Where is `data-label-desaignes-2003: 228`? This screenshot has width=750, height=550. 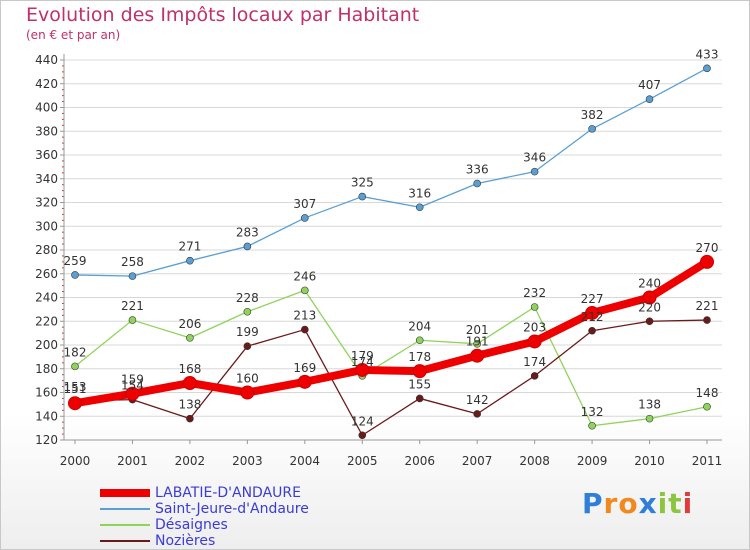 data-label-desaignes-2003: 228 is located at coordinates (247, 298).